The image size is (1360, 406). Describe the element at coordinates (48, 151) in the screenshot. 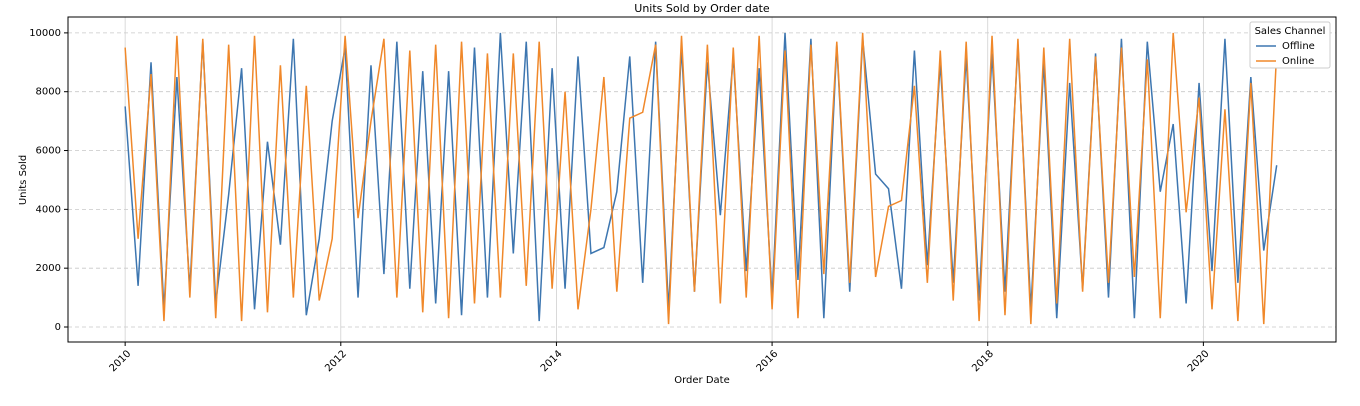

I see `y-tick-label: 6000` at that location.